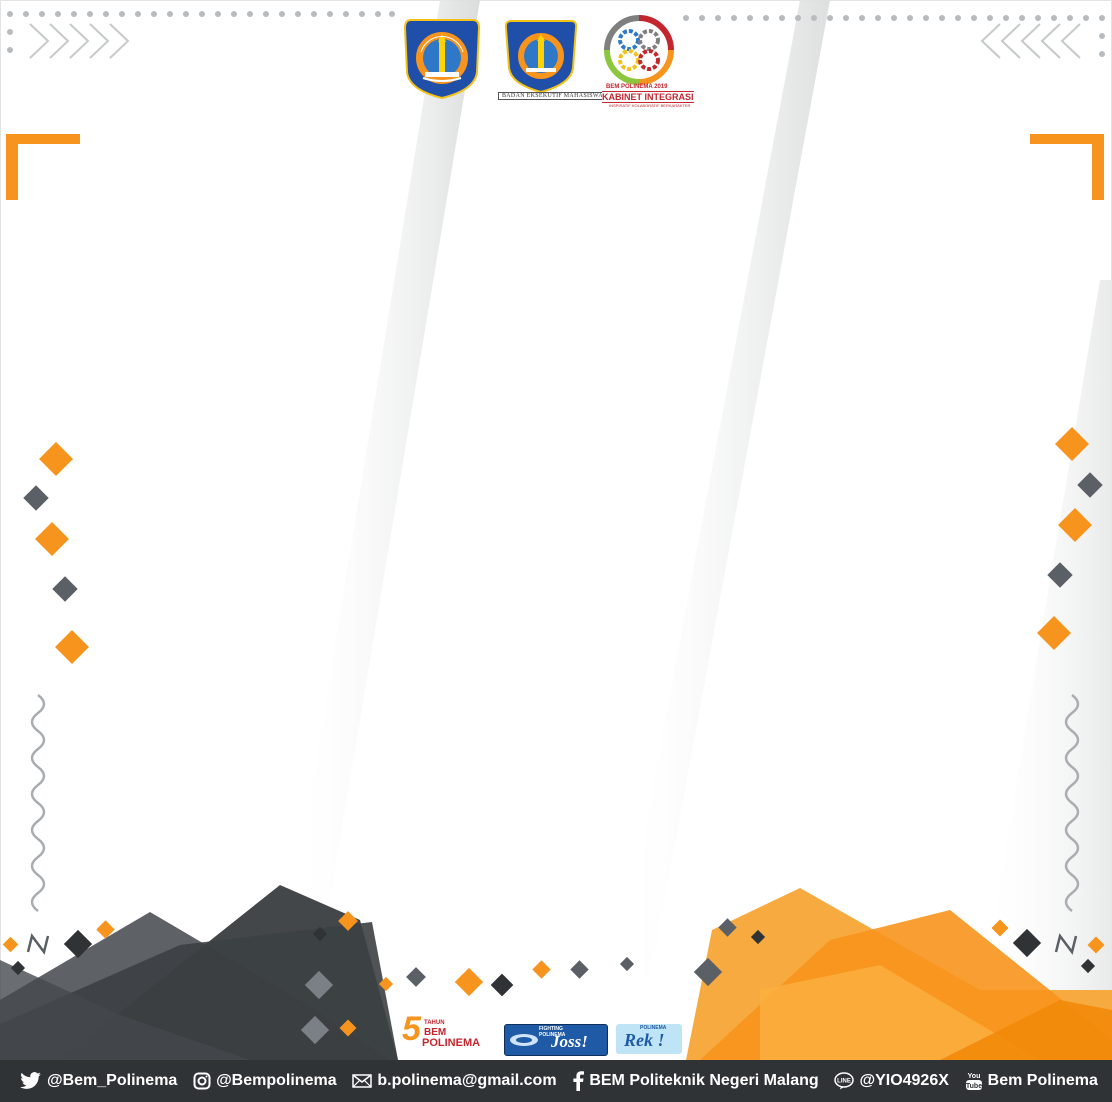  What do you see at coordinates (1072, 803) in the screenshot?
I see `squiggle-right` at bounding box center [1072, 803].